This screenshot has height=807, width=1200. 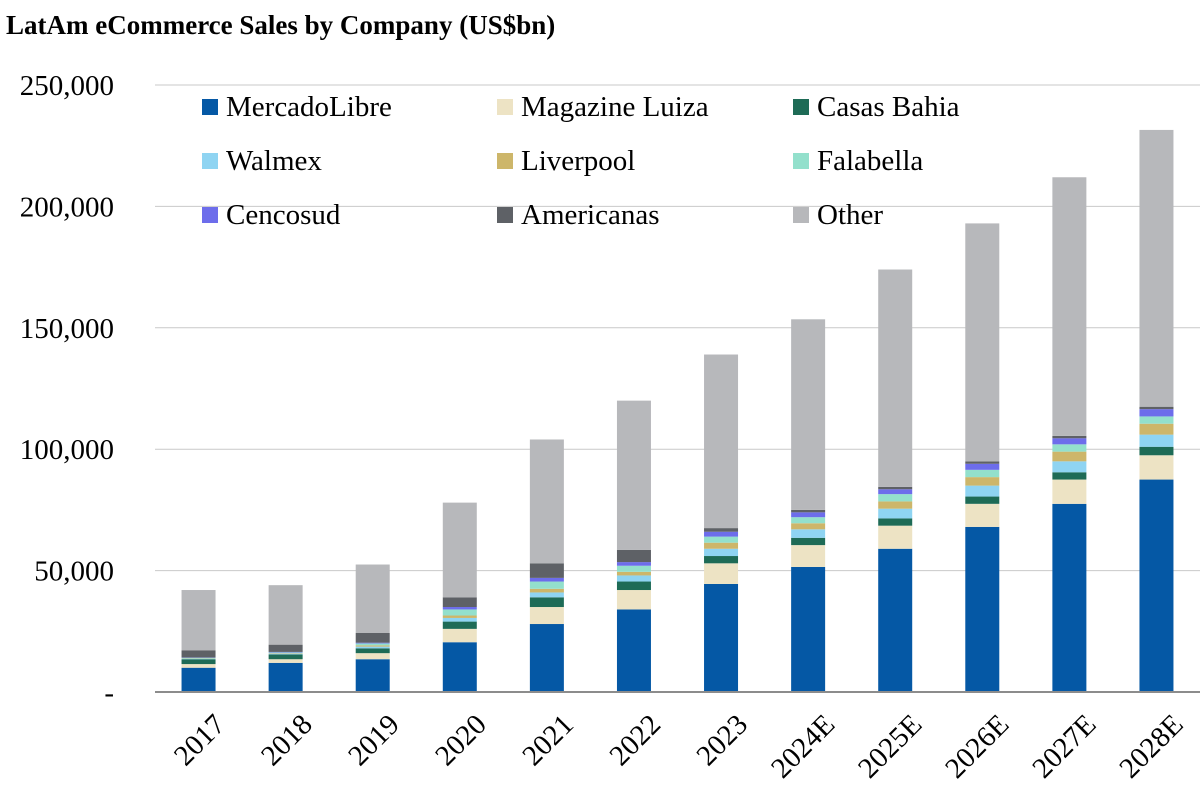 I want to click on bar-segment-americanas-2026E, so click(x=982, y=462).